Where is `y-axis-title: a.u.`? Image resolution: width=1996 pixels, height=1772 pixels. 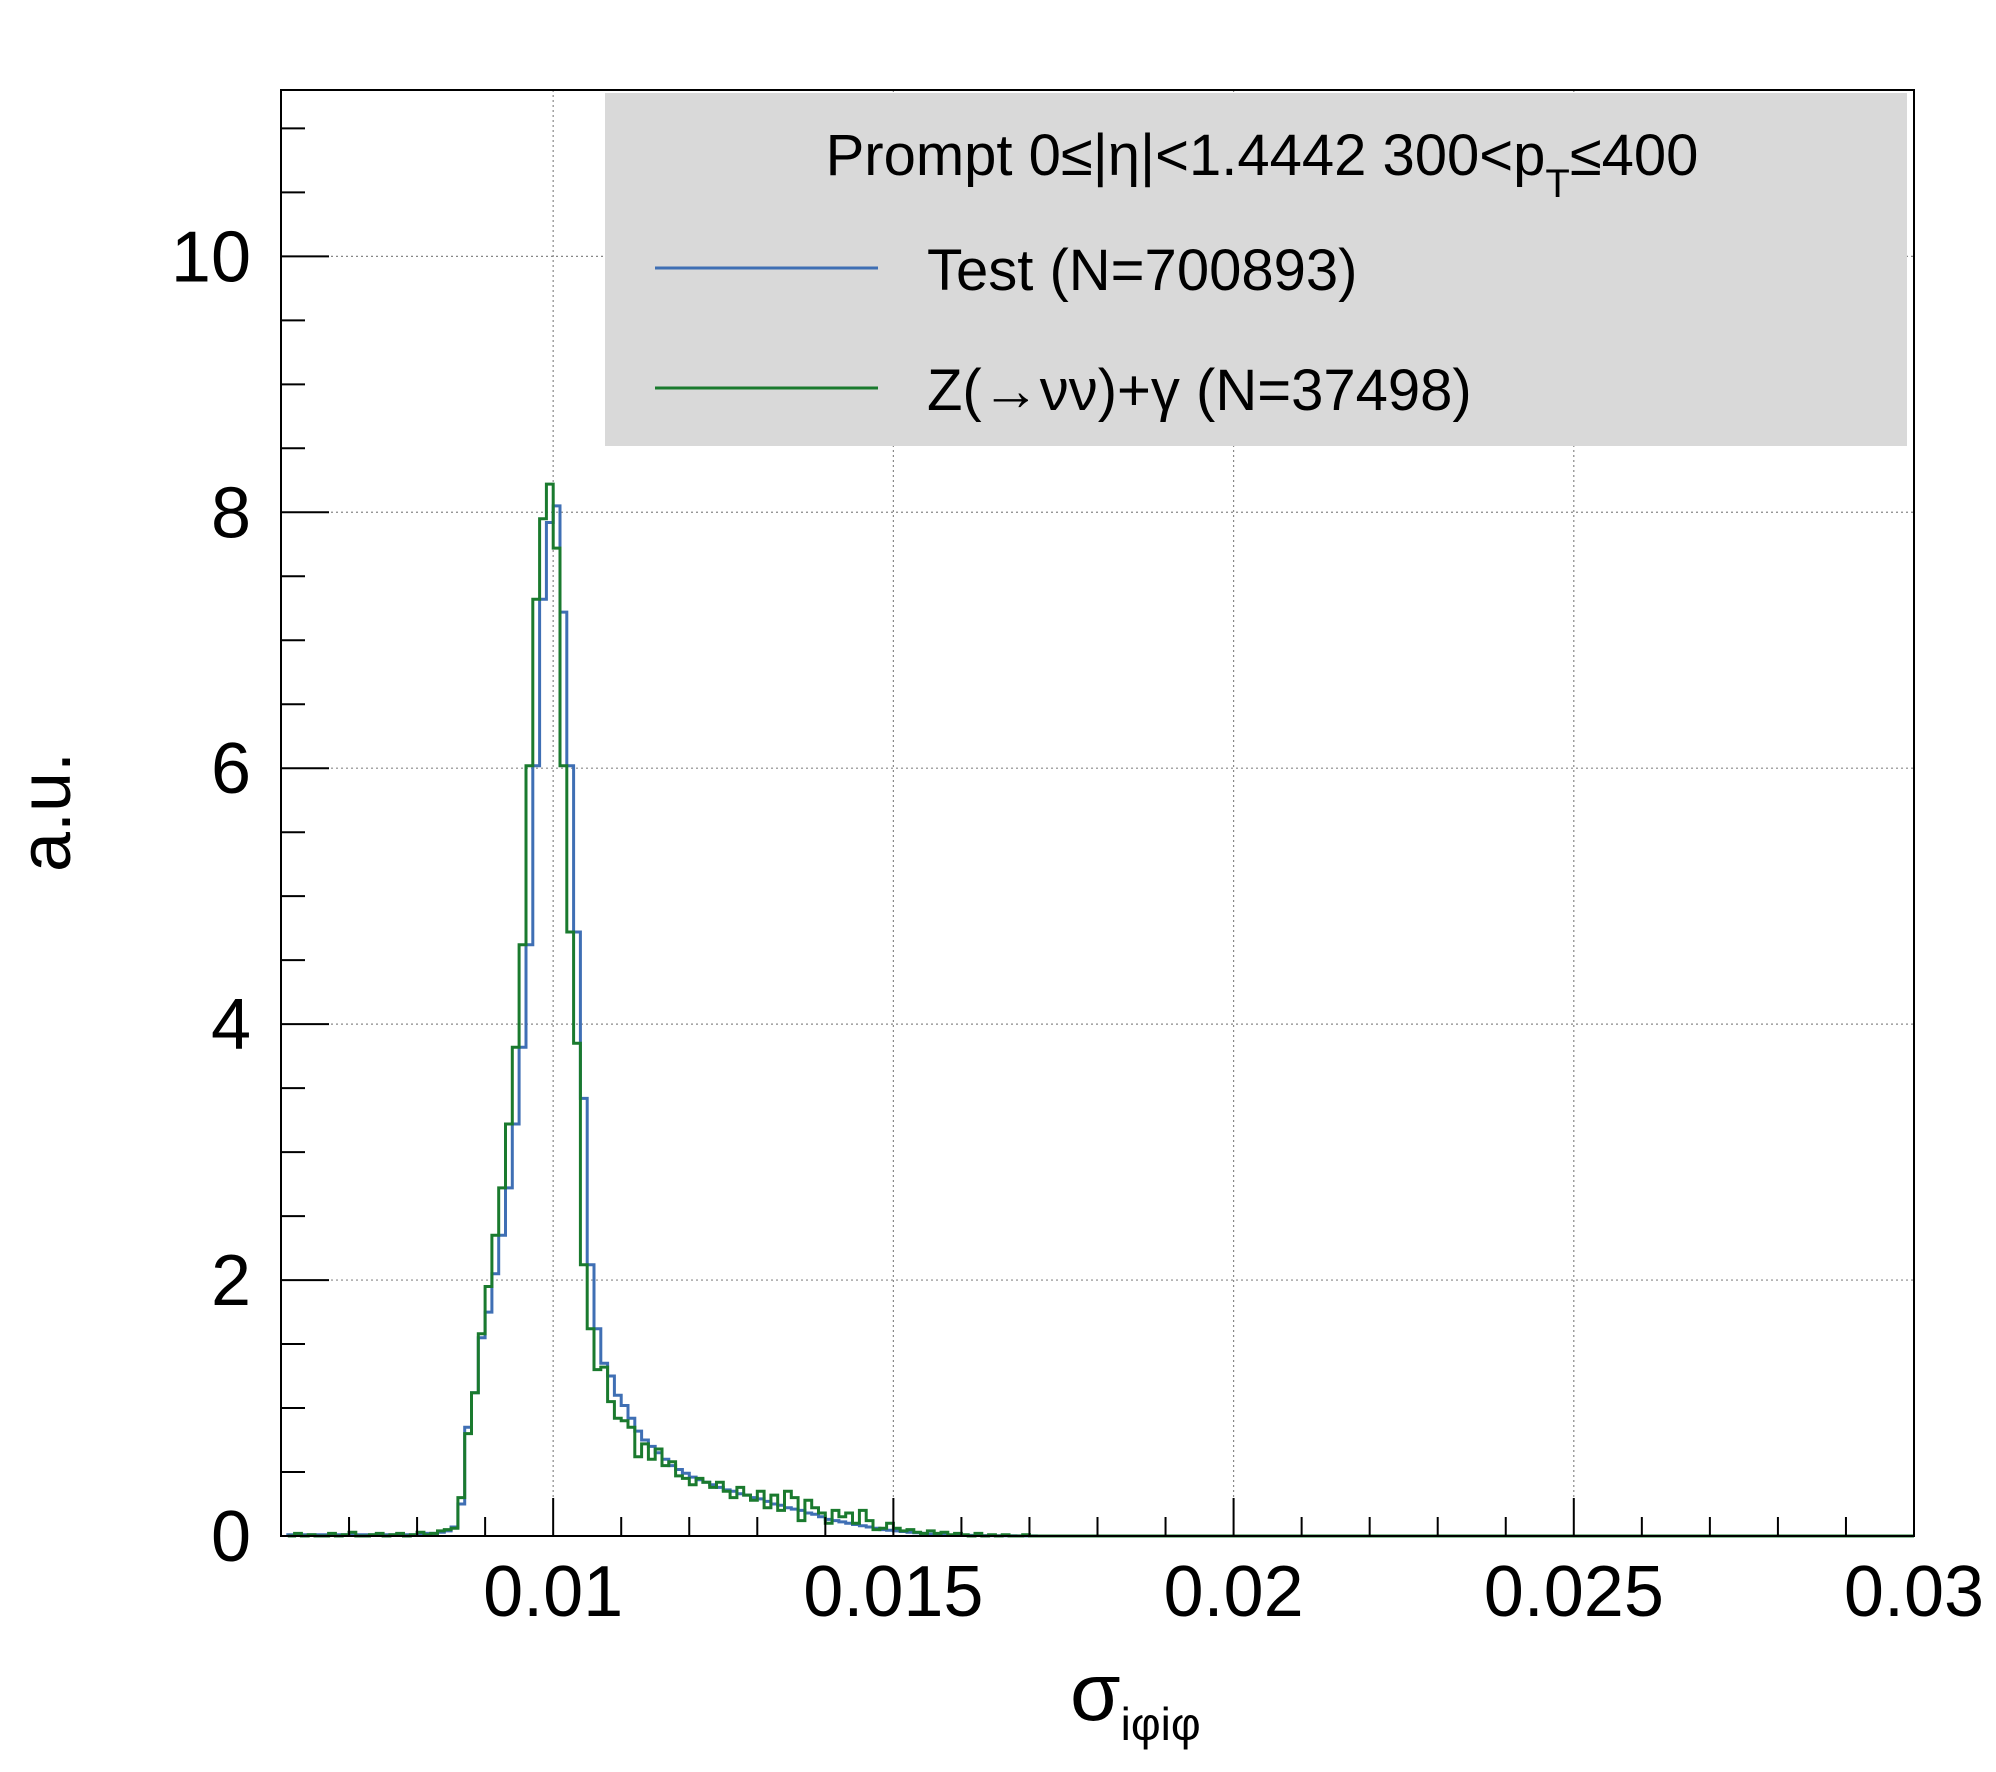 y-axis-title: a.u. is located at coordinates (46, 812).